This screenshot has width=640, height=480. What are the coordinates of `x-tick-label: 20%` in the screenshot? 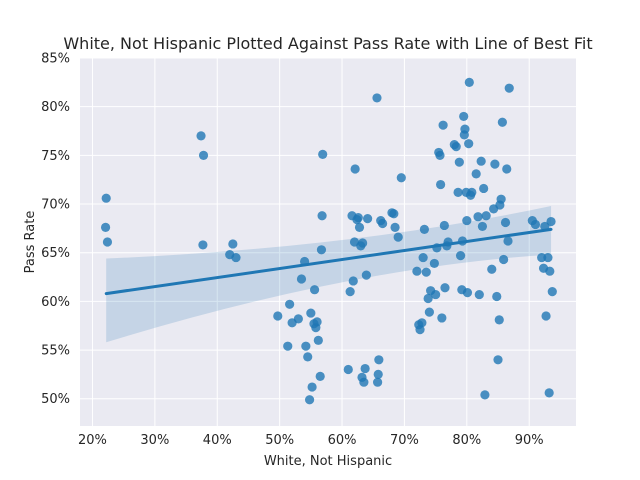 It's located at (92, 440).